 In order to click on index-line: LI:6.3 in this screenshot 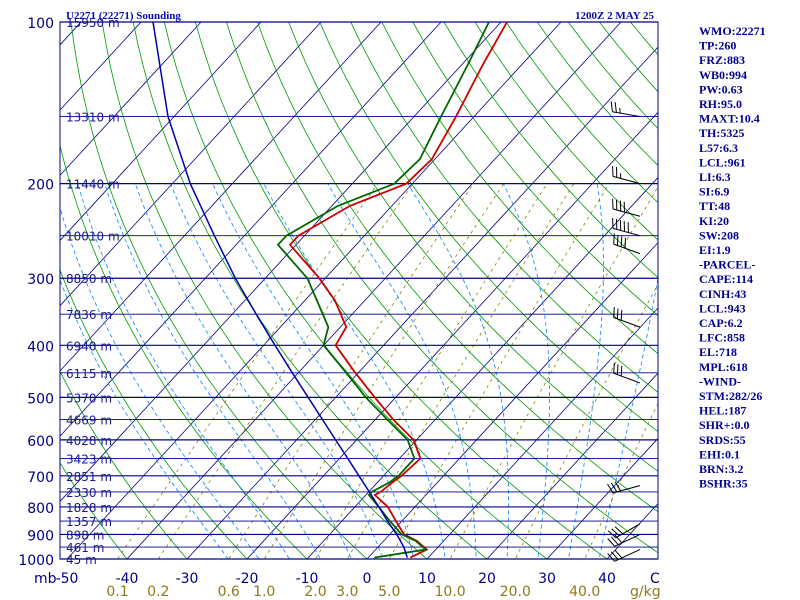, I will do `click(715, 177)`.